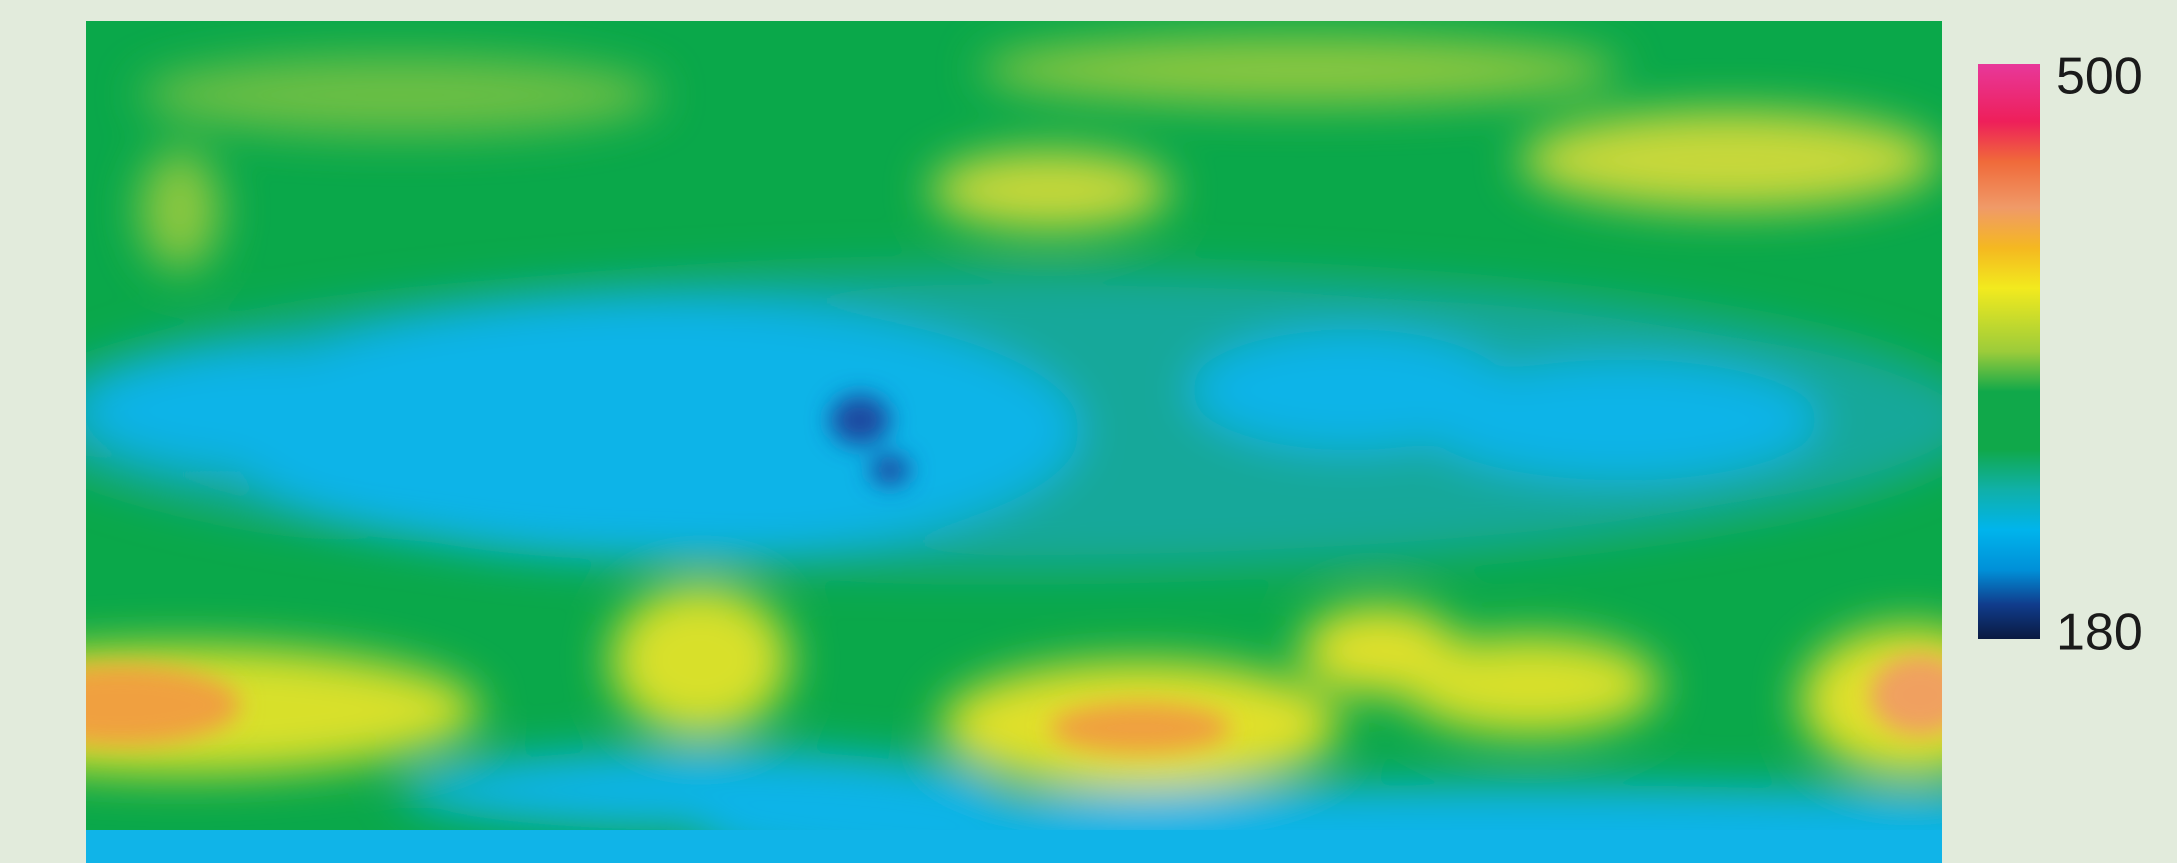 This screenshot has width=2177, height=863. I want to click on colorbar, so click(2009, 351).